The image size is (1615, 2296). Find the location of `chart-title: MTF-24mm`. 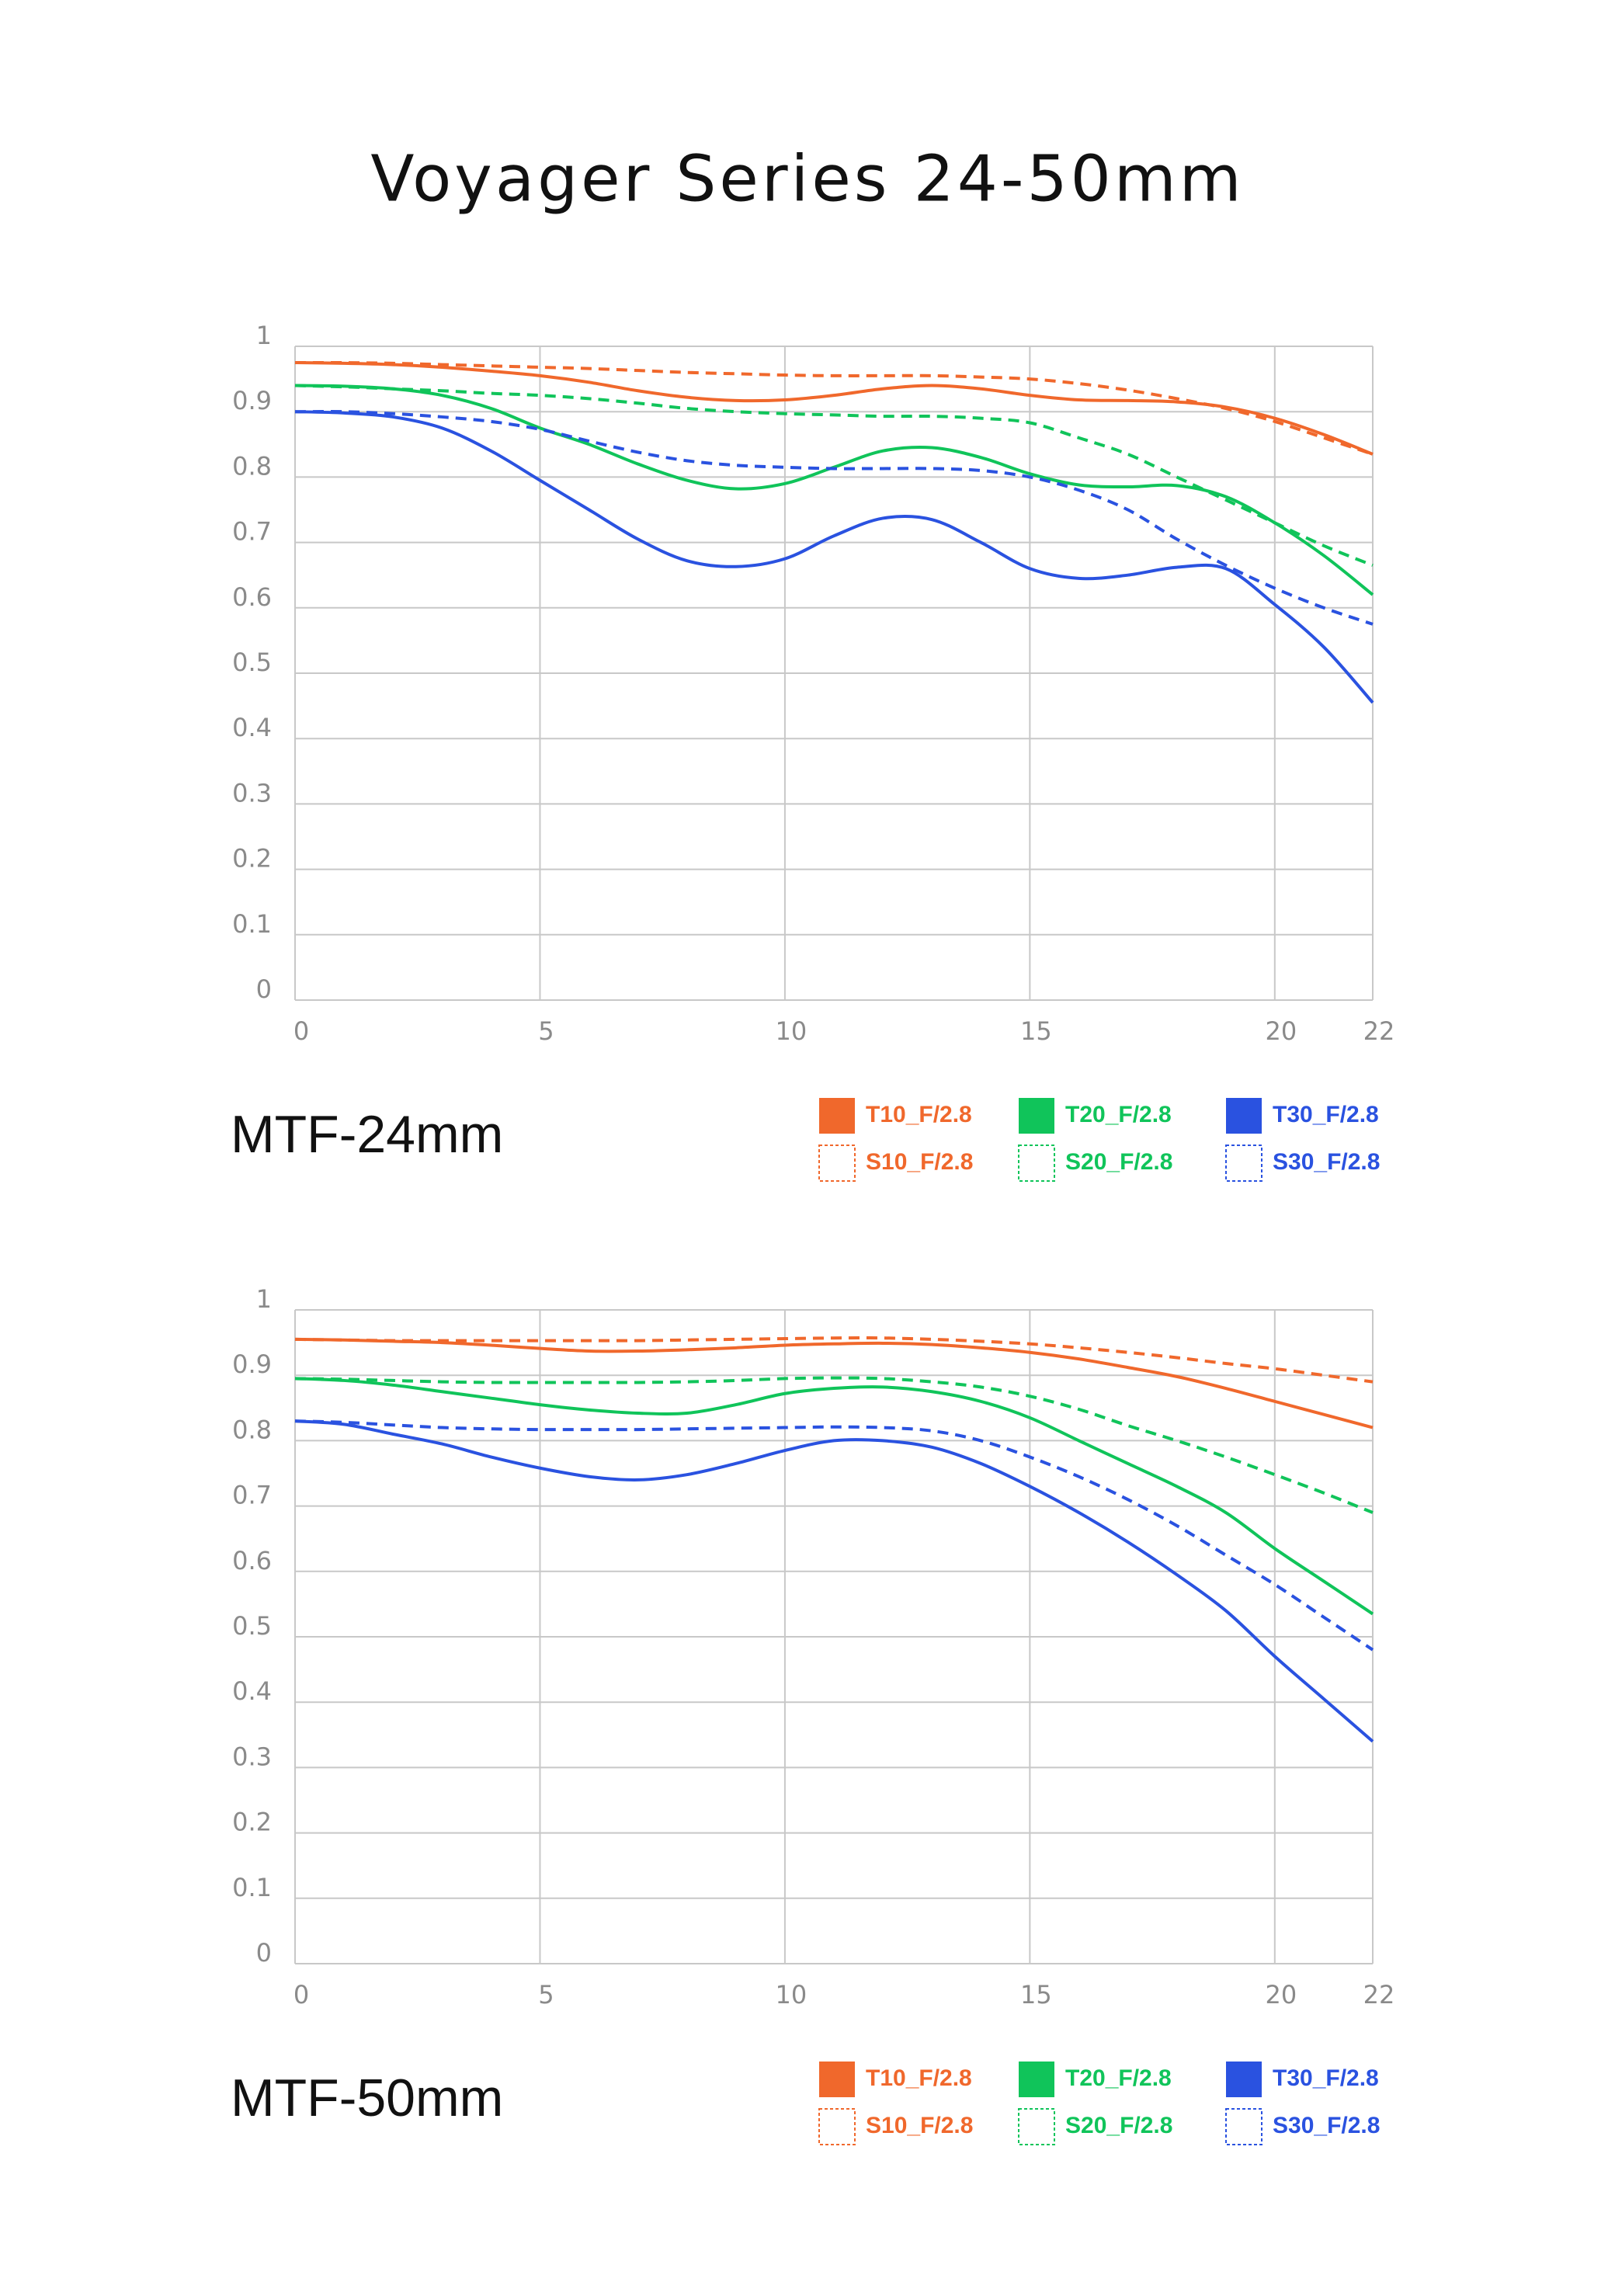

chart-title: MTF-24mm is located at coordinates (367, 1134).